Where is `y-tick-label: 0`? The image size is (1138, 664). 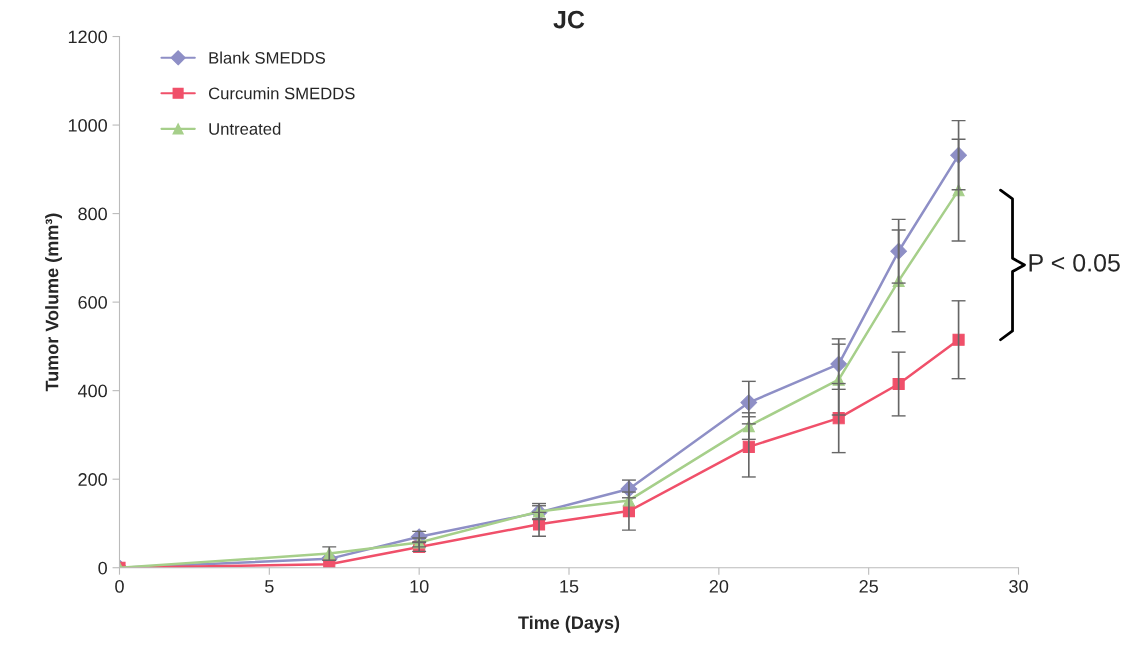
y-tick-label: 0 is located at coordinates (102, 568).